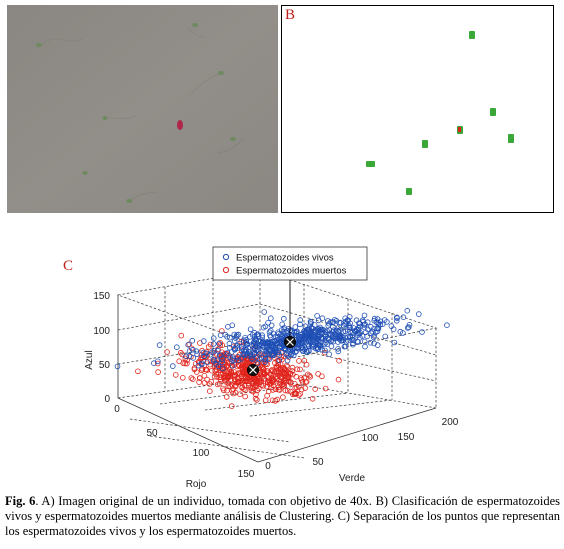  What do you see at coordinates (201, 453) in the screenshot?
I see `x-tick-label: 100` at bounding box center [201, 453].